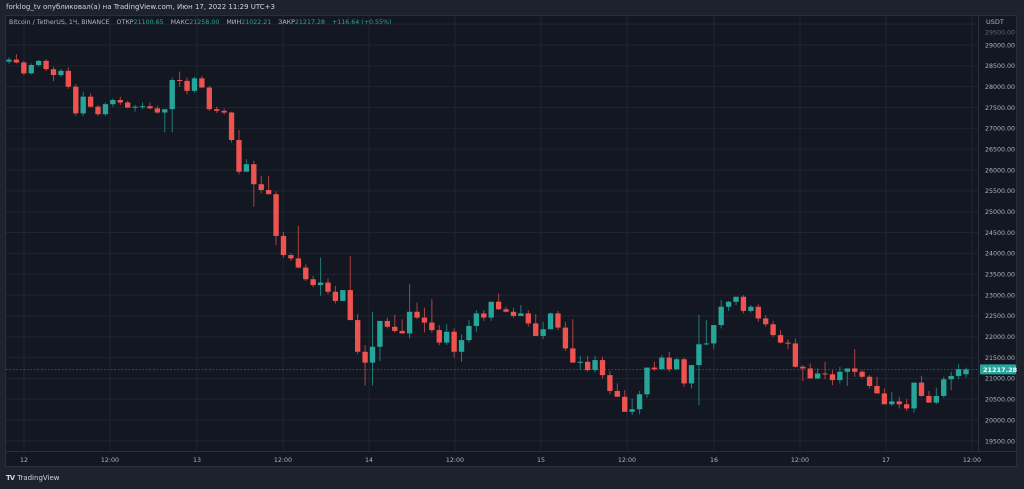 The image size is (1024, 489). What do you see at coordinates (995, 22) in the screenshot?
I see `currency-label: USDT` at bounding box center [995, 22].